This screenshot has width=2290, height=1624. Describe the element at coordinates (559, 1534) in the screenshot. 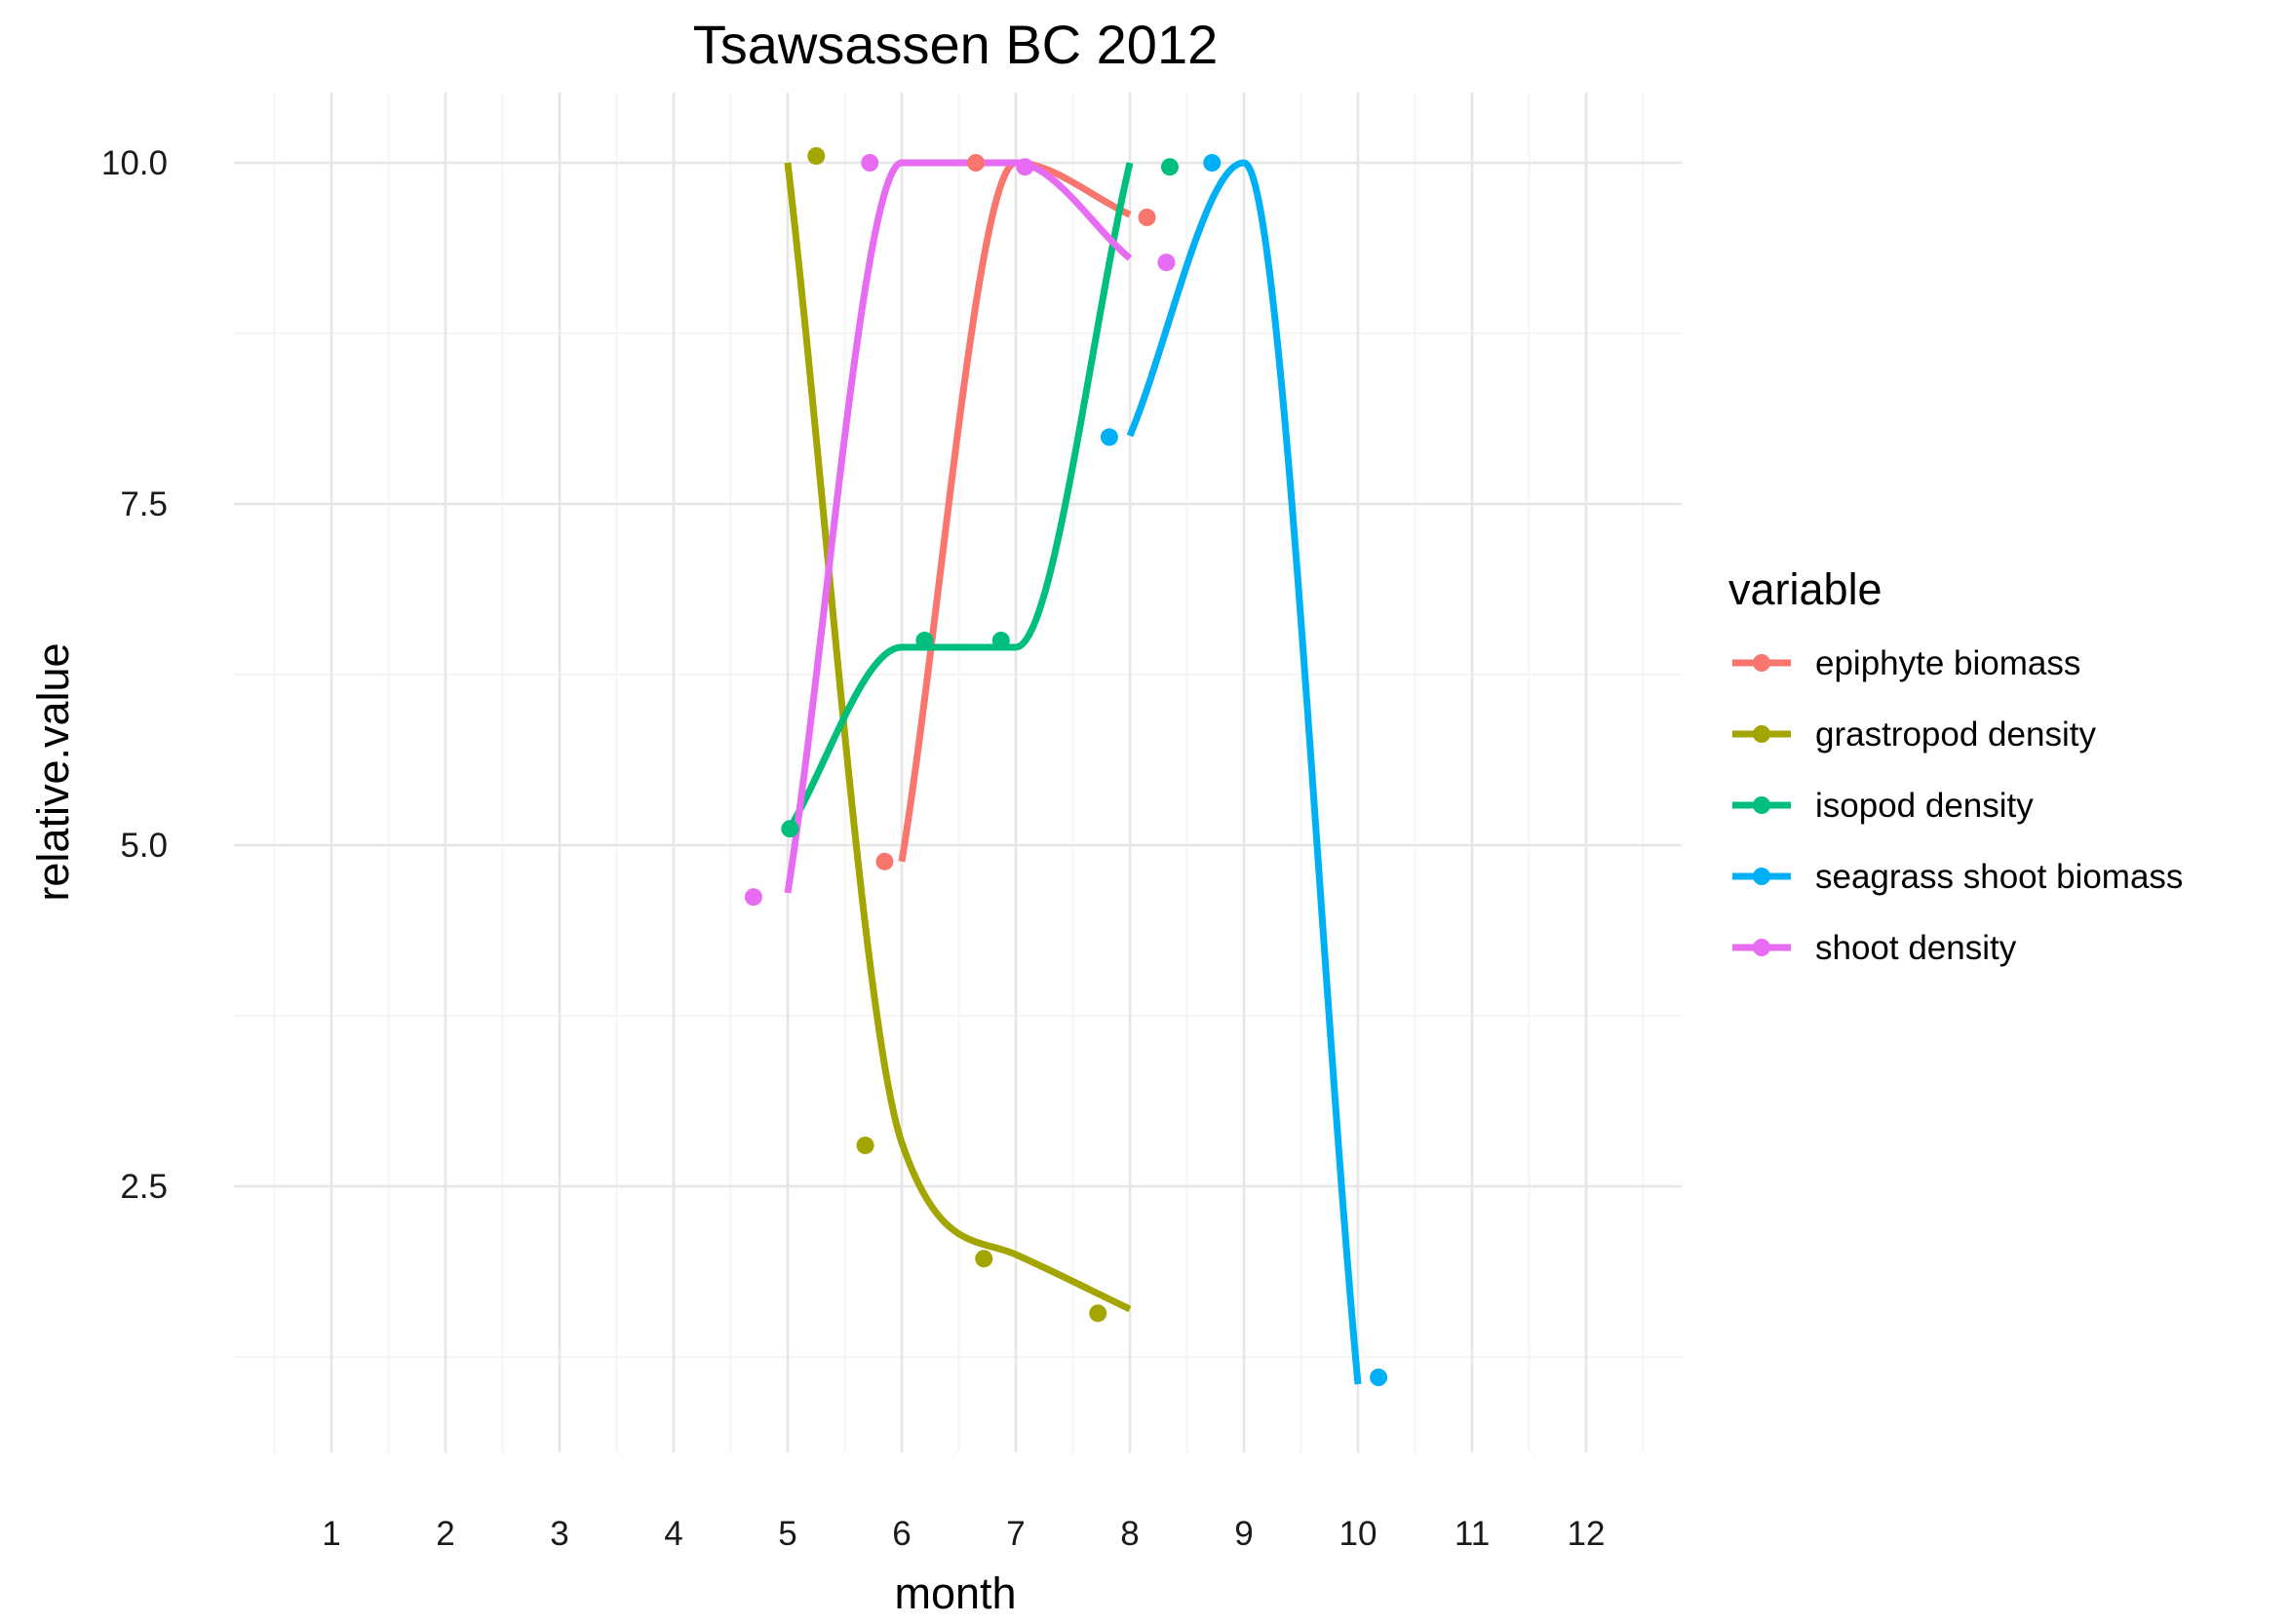

I see `x-tick-label: 3` at that location.